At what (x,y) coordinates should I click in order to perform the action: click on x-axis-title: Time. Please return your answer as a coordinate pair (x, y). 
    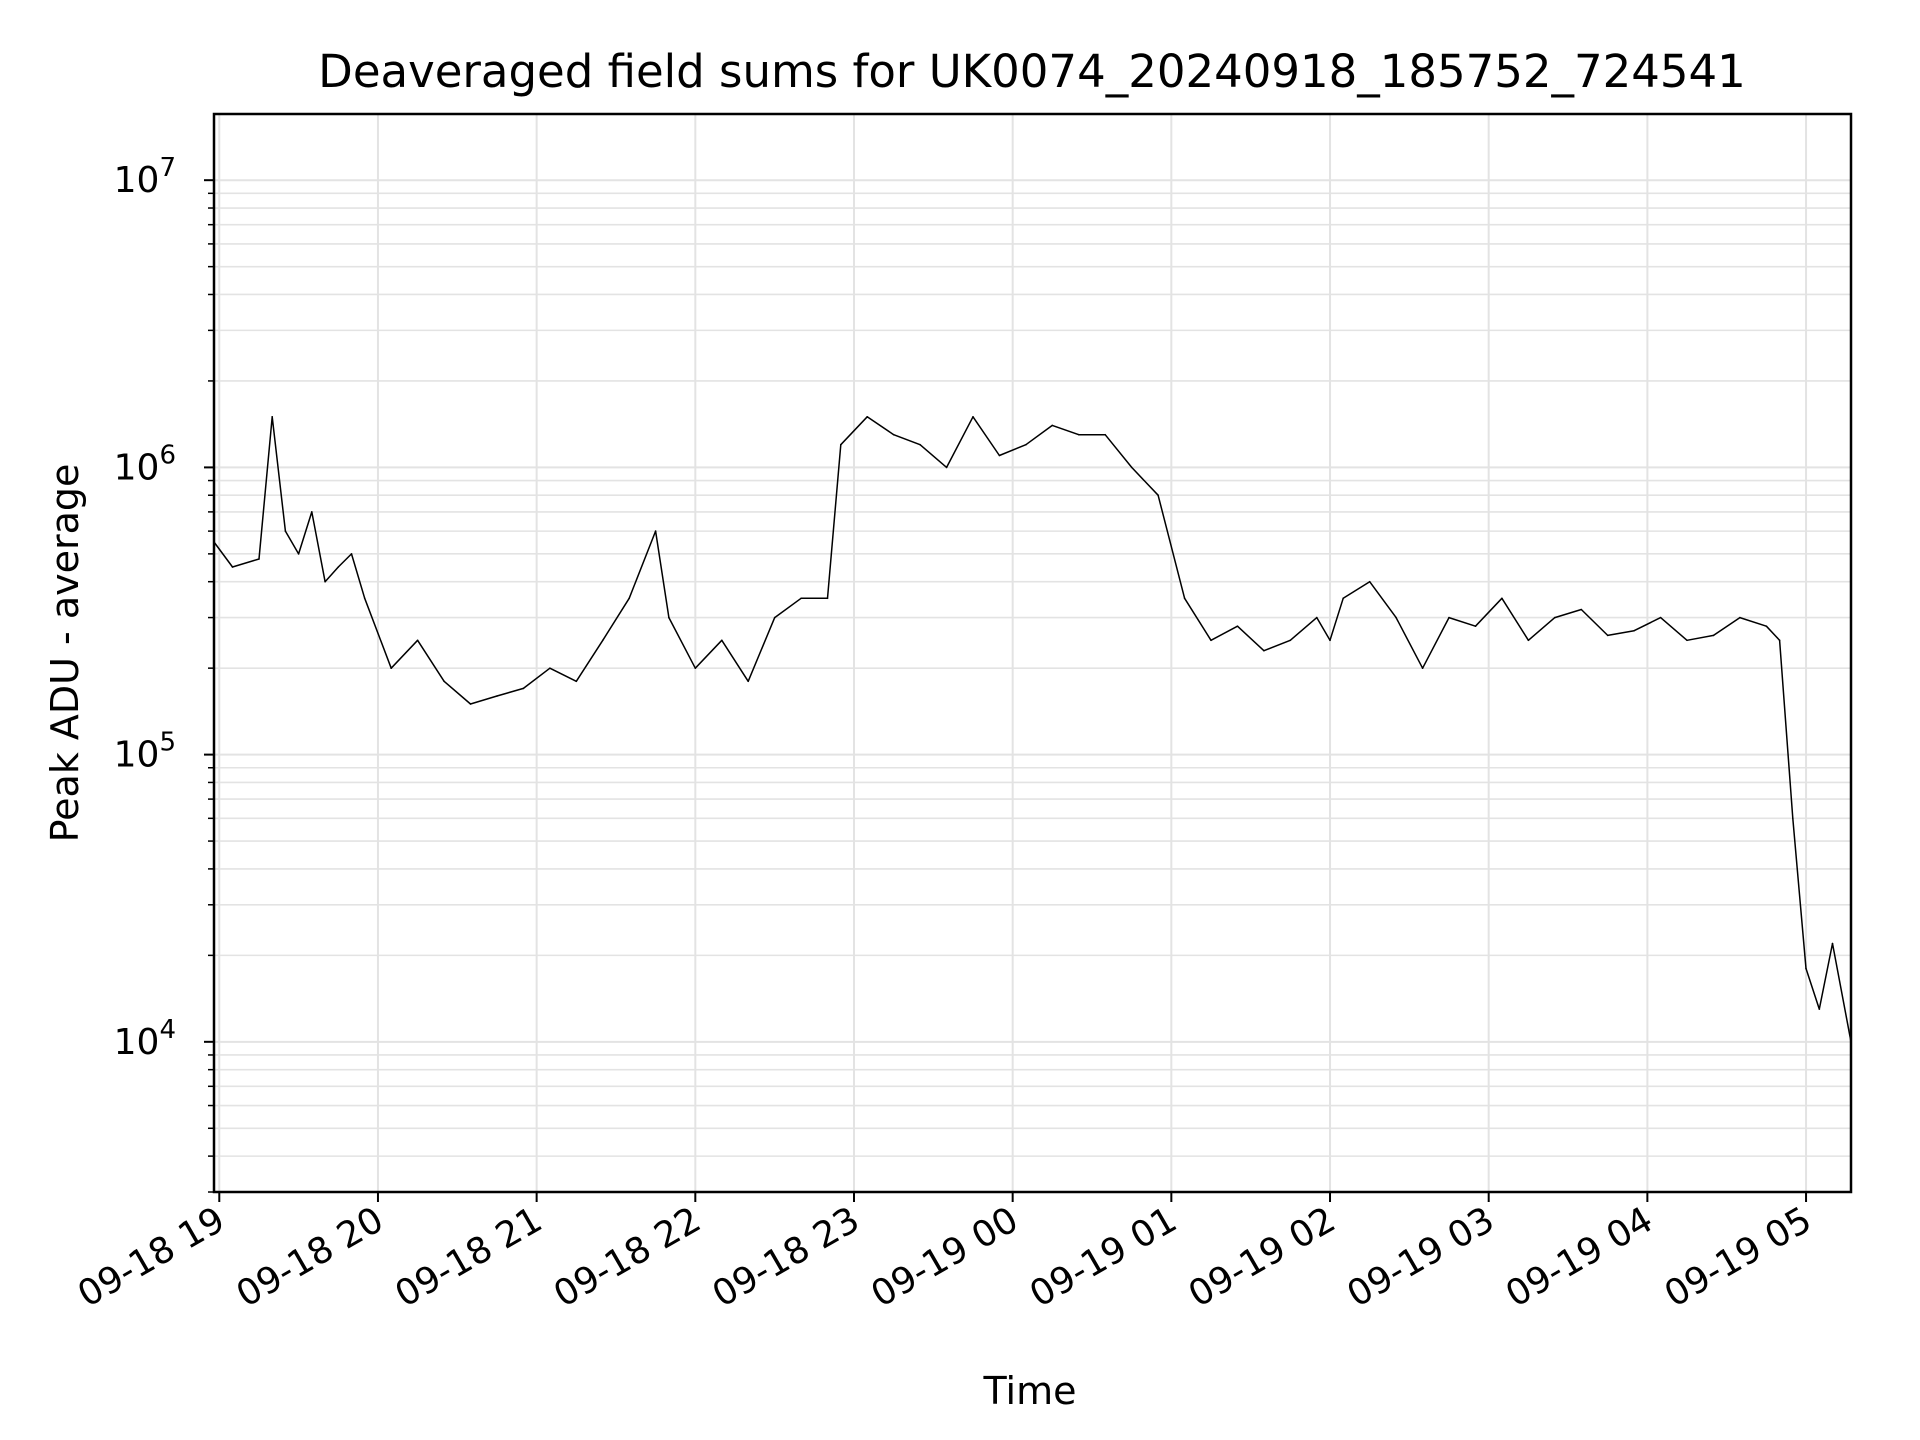
    Looking at the image, I should click on (1030, 1391).